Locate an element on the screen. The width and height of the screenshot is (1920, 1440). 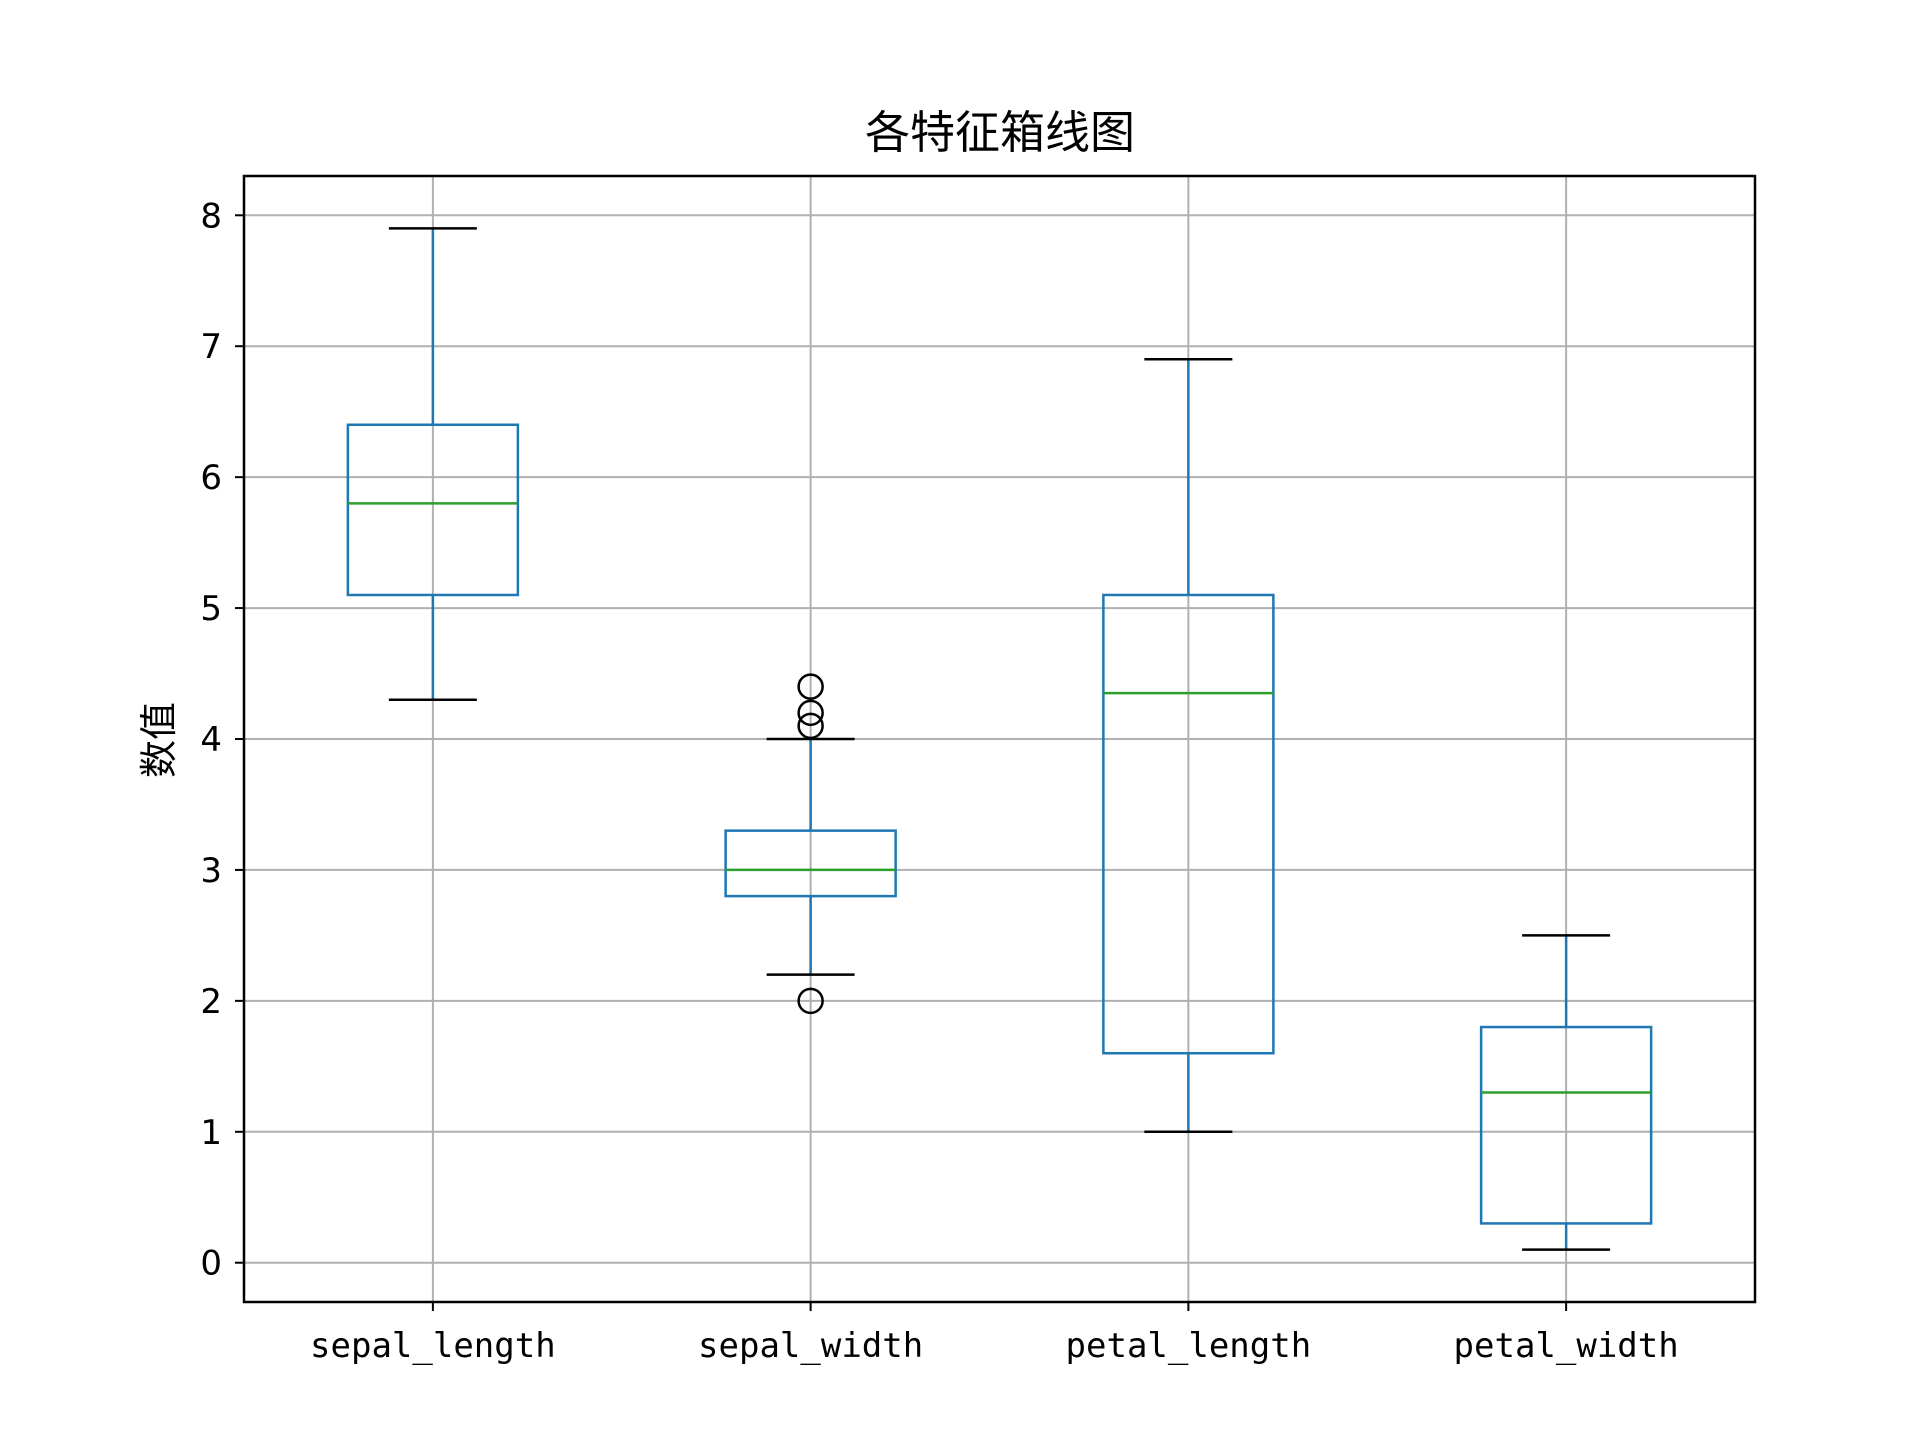
y-tick-label: 7 is located at coordinates (211, 347).